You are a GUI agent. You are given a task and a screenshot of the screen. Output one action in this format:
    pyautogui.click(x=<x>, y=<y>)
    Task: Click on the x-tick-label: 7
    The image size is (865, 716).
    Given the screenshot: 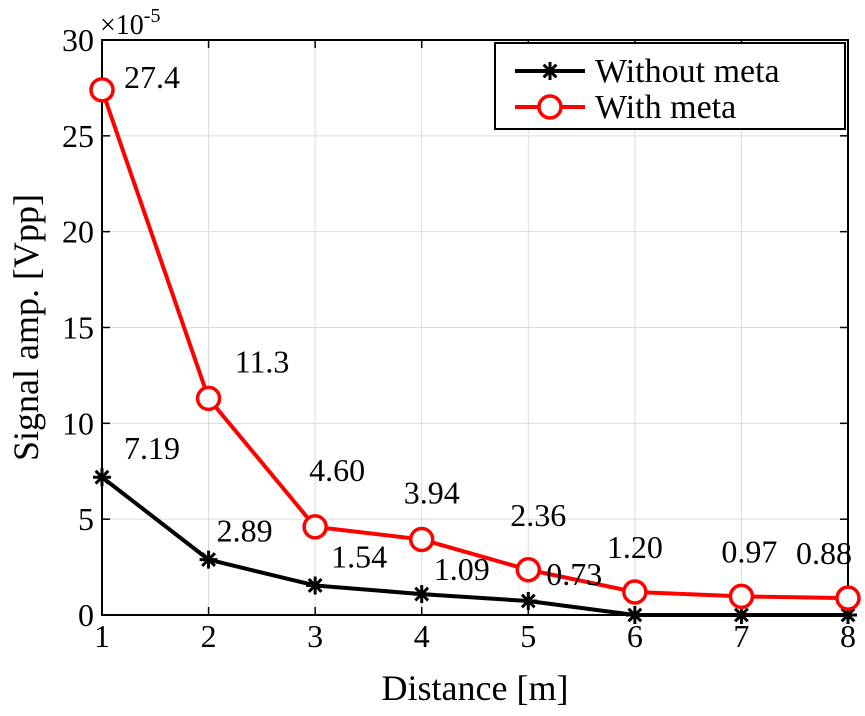 What is the action you would take?
    pyautogui.click(x=741, y=636)
    